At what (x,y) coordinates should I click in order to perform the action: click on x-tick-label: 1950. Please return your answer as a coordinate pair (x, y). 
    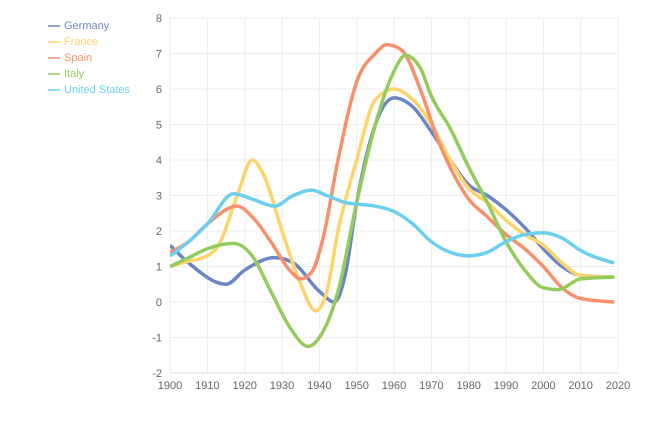
    Looking at the image, I should click on (356, 386).